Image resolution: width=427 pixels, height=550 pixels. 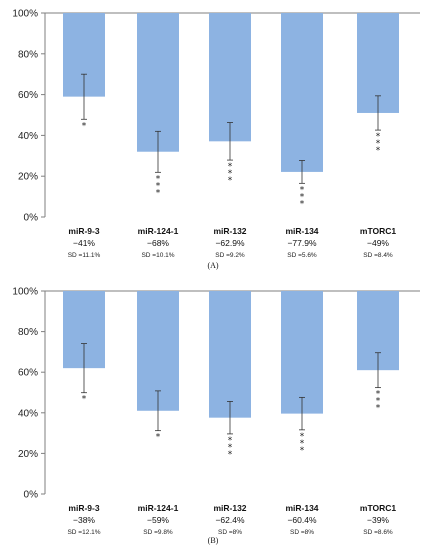 What do you see at coordinates (302, 520) in the screenshot?
I see `reduction-label: −60.4%` at bounding box center [302, 520].